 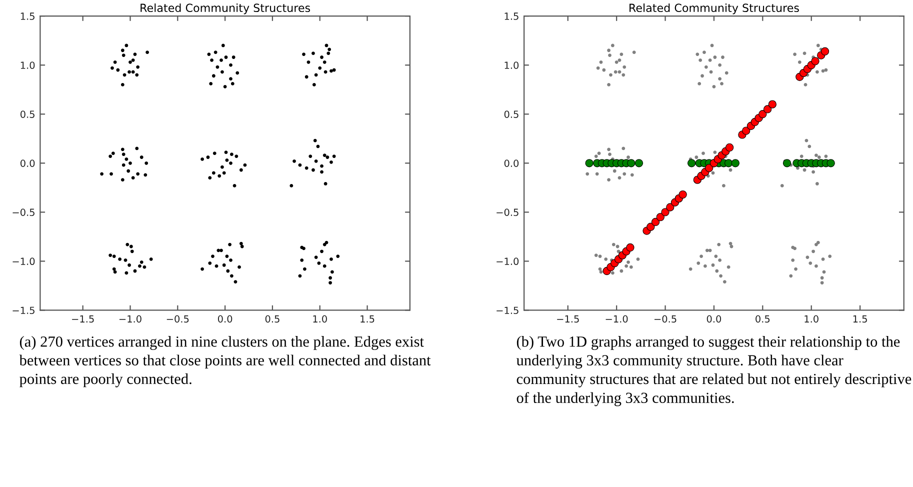 I want to click on text: (a) 270 vertices arranged in nine clusters on the plane. Edges exist between vertices so that close points are well connected and distant points are poorly connected., so click(x=225, y=362).